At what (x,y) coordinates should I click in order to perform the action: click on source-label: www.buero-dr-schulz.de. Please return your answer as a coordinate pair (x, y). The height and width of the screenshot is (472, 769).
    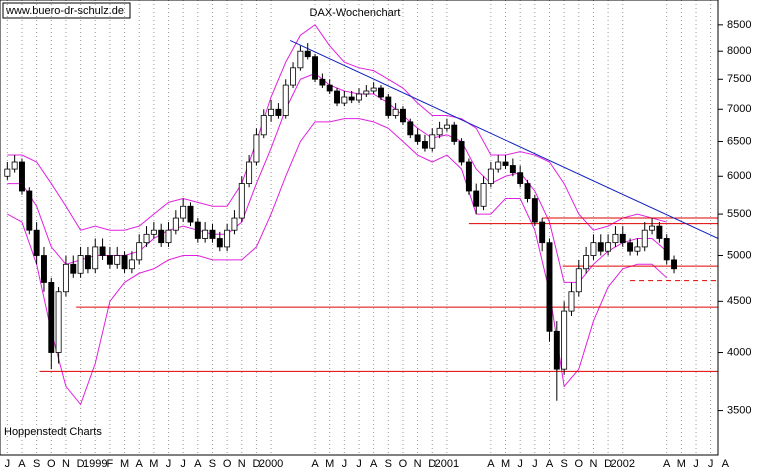
    Looking at the image, I should click on (64, 11).